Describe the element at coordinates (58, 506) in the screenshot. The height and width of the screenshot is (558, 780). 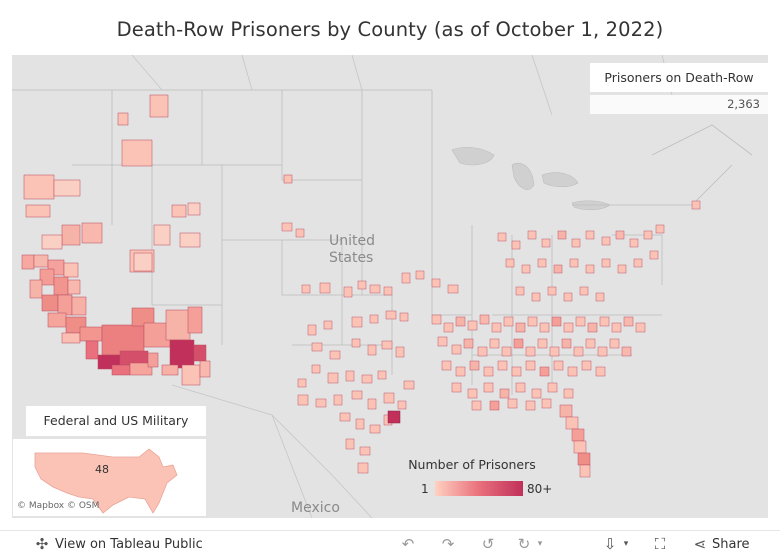
I see `map-attribution: © Mapbox © OSM` at that location.